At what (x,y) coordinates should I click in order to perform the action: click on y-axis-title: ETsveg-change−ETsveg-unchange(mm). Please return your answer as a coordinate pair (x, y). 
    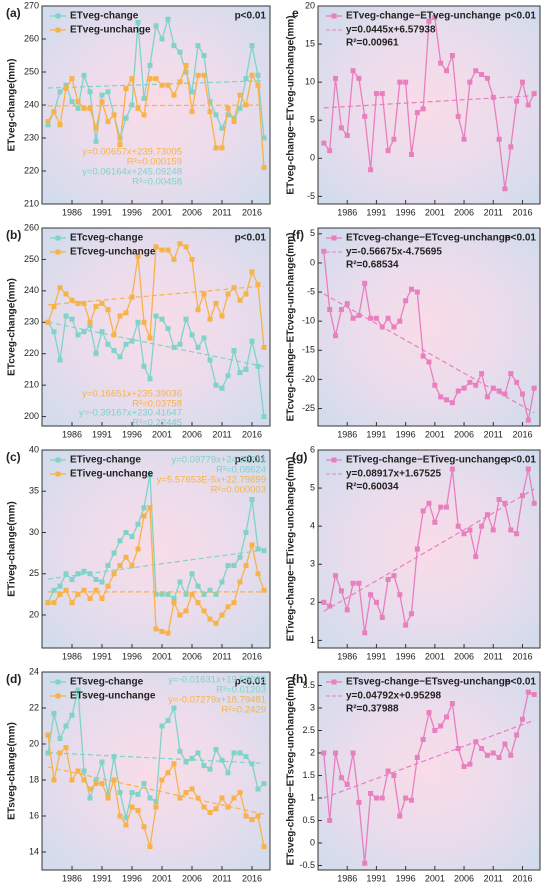
    Looking at the image, I should click on (291, 771).